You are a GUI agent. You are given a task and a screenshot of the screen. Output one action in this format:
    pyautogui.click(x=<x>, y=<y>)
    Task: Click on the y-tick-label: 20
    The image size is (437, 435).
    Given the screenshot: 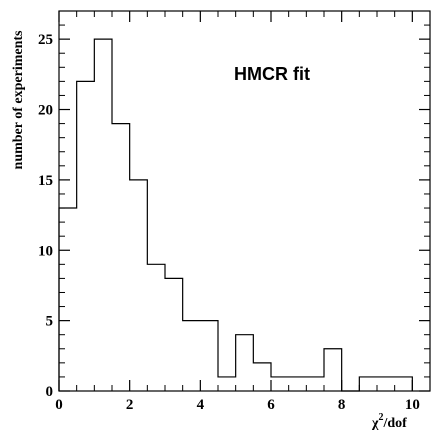 What is the action you would take?
    pyautogui.click(x=45, y=111)
    